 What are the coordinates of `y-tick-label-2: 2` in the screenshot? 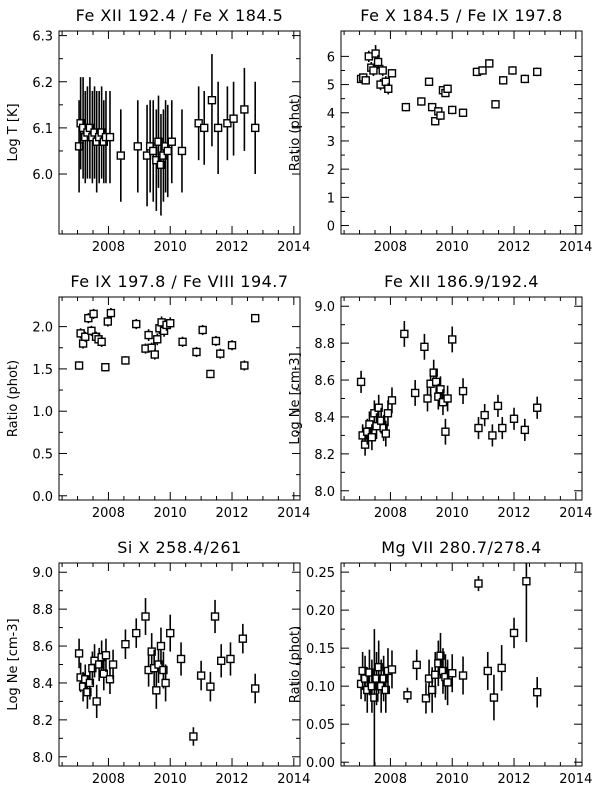 It's located at (331, 170).